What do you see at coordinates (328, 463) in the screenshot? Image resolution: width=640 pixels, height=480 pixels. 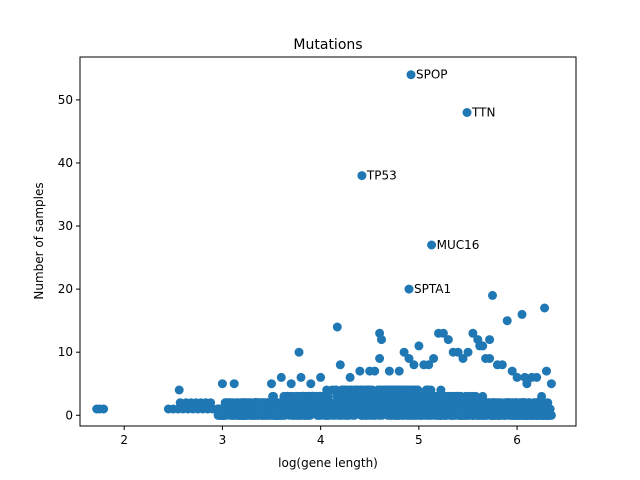 I see `x-axis-label: log(gene length)` at bounding box center [328, 463].